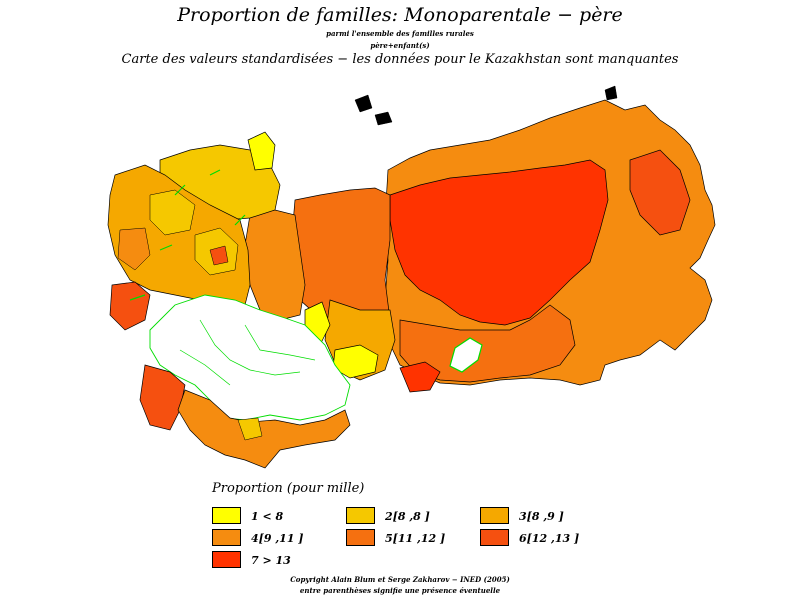 Image resolution: width=800 pixels, height=600 pixels. Describe the element at coordinates (407, 516) in the screenshot. I see `legend-label-2: 2[8 ,8 ]` at that location.